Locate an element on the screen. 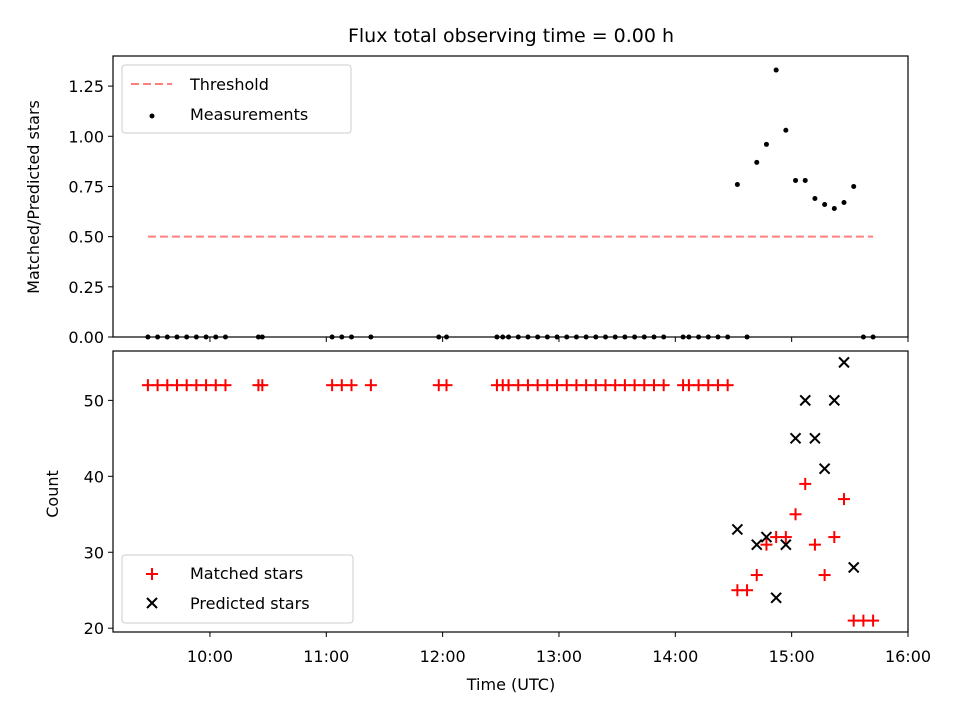 Image resolution: width=960 pixels, height=720 pixels. matched-stars-legend-swatch is located at coordinates (152, 574).